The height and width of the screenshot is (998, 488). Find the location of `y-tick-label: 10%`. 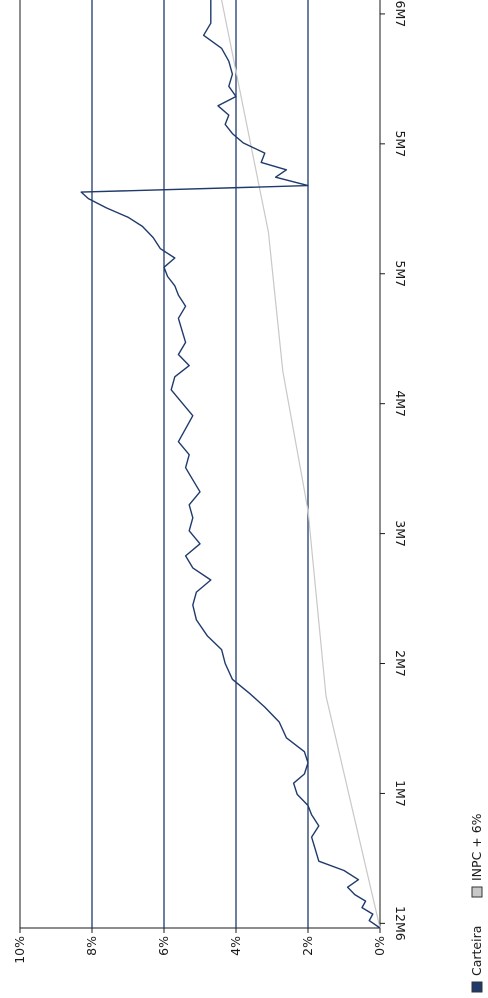

y-tick-label: 10% is located at coordinates (19, 950).